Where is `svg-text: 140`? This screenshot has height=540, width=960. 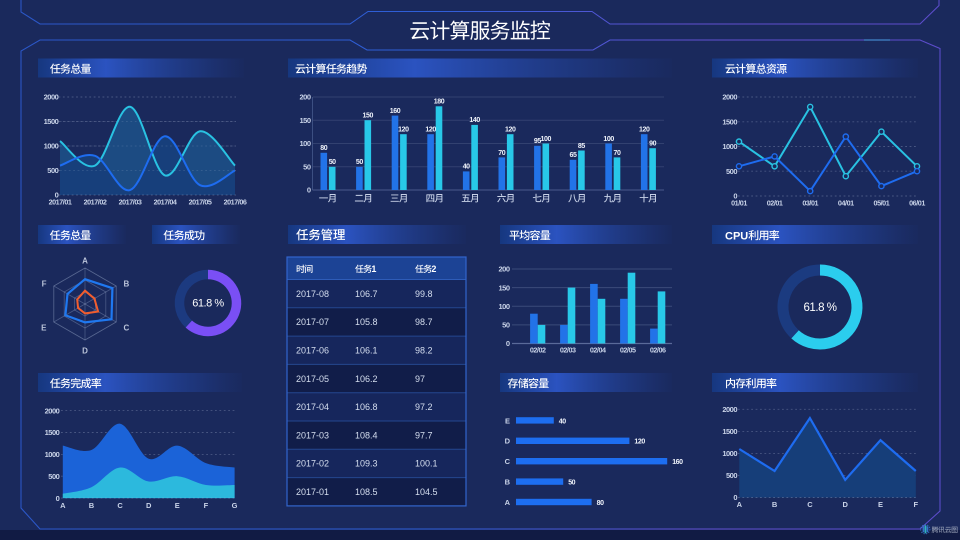 svg-text: 140 is located at coordinates (474, 120).